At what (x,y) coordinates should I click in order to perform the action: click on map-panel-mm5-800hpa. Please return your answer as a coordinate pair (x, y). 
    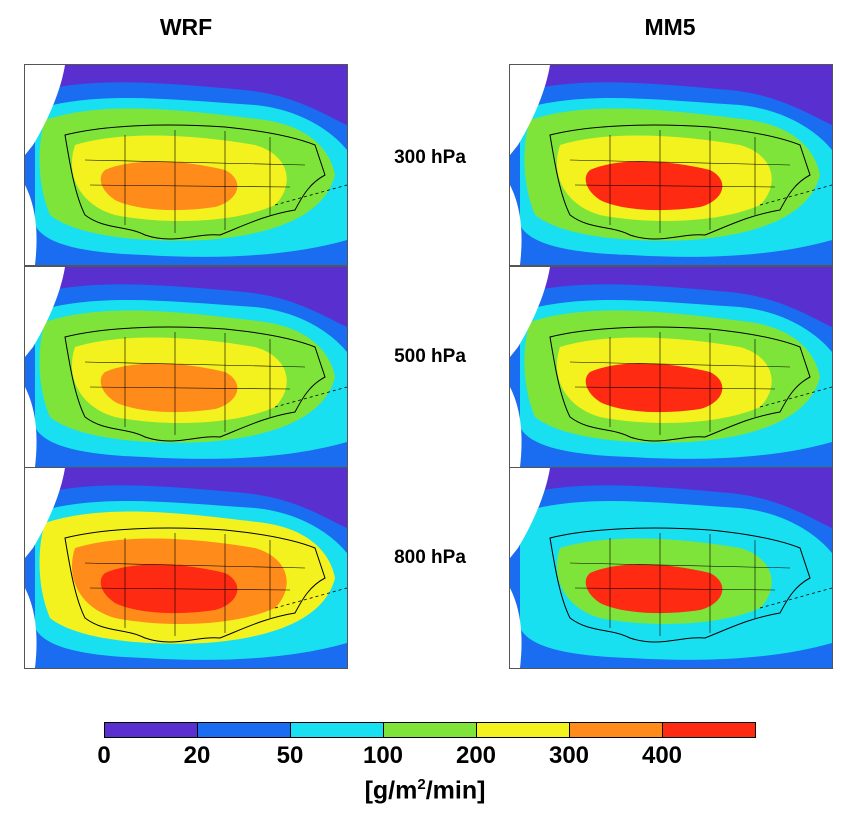
    Looking at the image, I should click on (671, 568).